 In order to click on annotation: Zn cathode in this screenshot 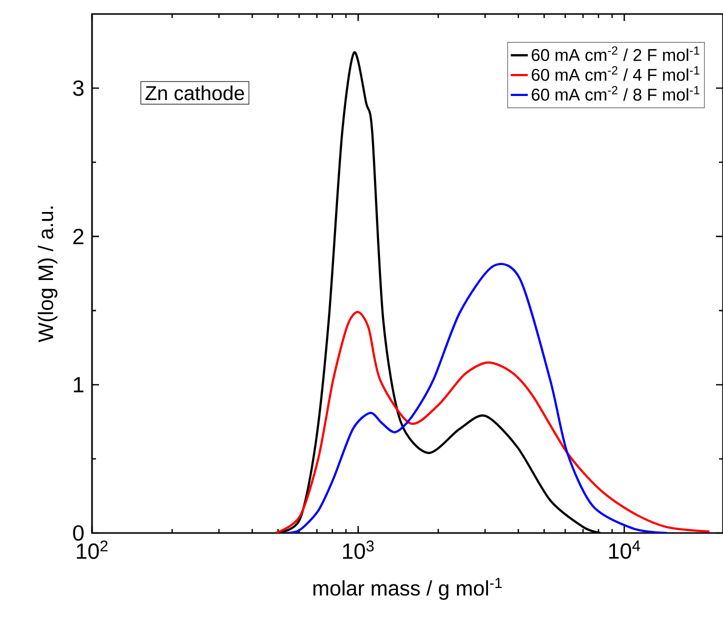, I will do `click(194, 93)`.